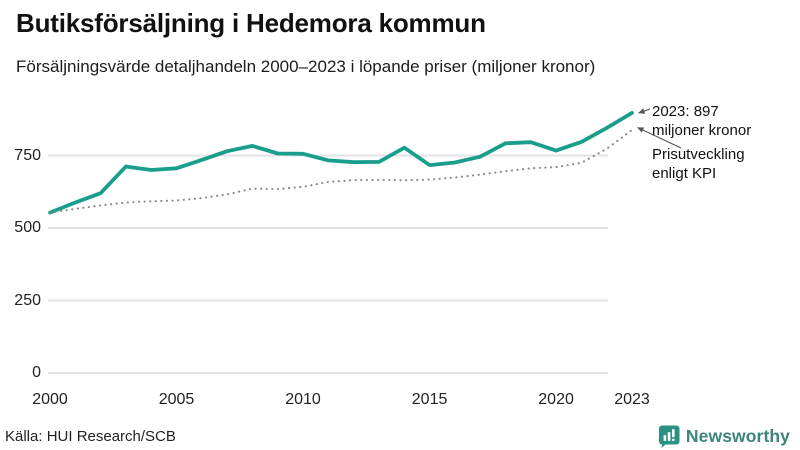 The width and height of the screenshot is (800, 450). What do you see at coordinates (659, 138) in the screenshot?
I see `arrow-to-kpi-line` at bounding box center [659, 138].